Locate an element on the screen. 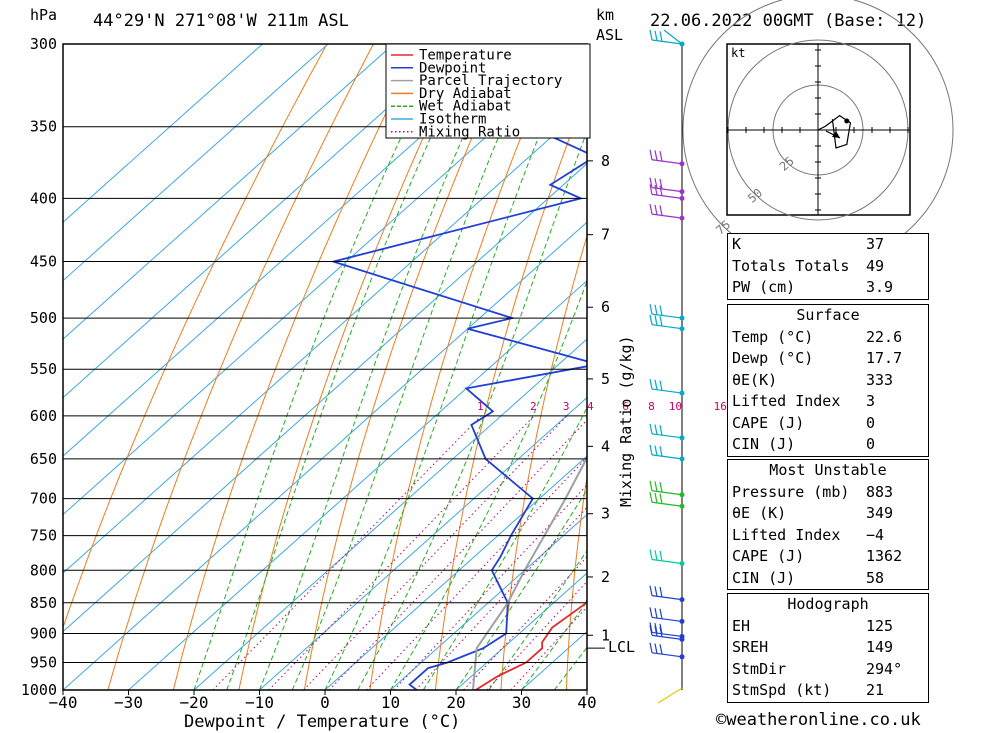  pressure-tick-label: 1000 is located at coordinates (39, 690).